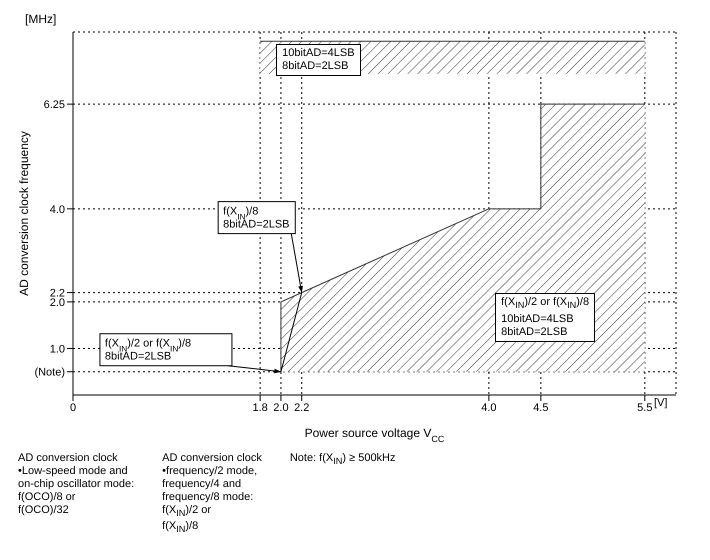  What do you see at coordinates (49, 372) in the screenshot?
I see `y-tick-label: (Note)` at bounding box center [49, 372].